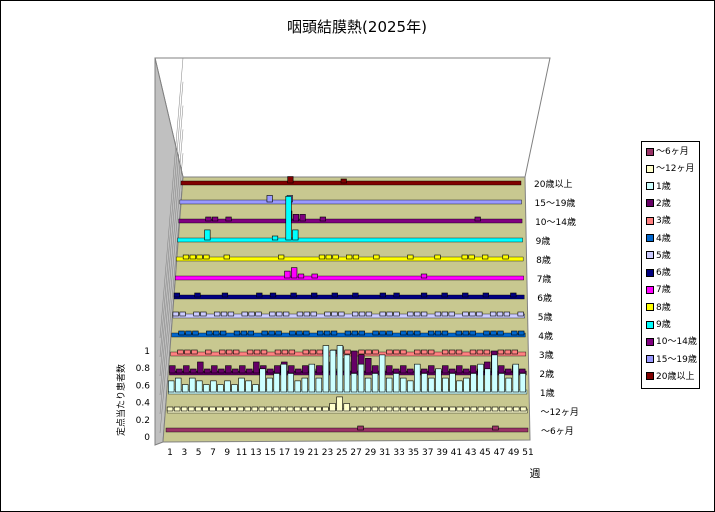 This screenshot has width=715, height=512. I want to click on legend-item: 9歳, so click(658, 326).